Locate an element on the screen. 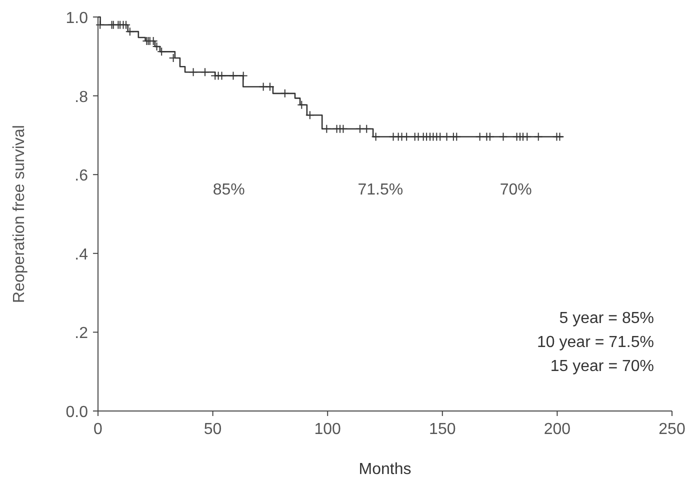 This screenshot has height=490, width=695. y-tick-label: 1.0 is located at coordinates (77, 18).